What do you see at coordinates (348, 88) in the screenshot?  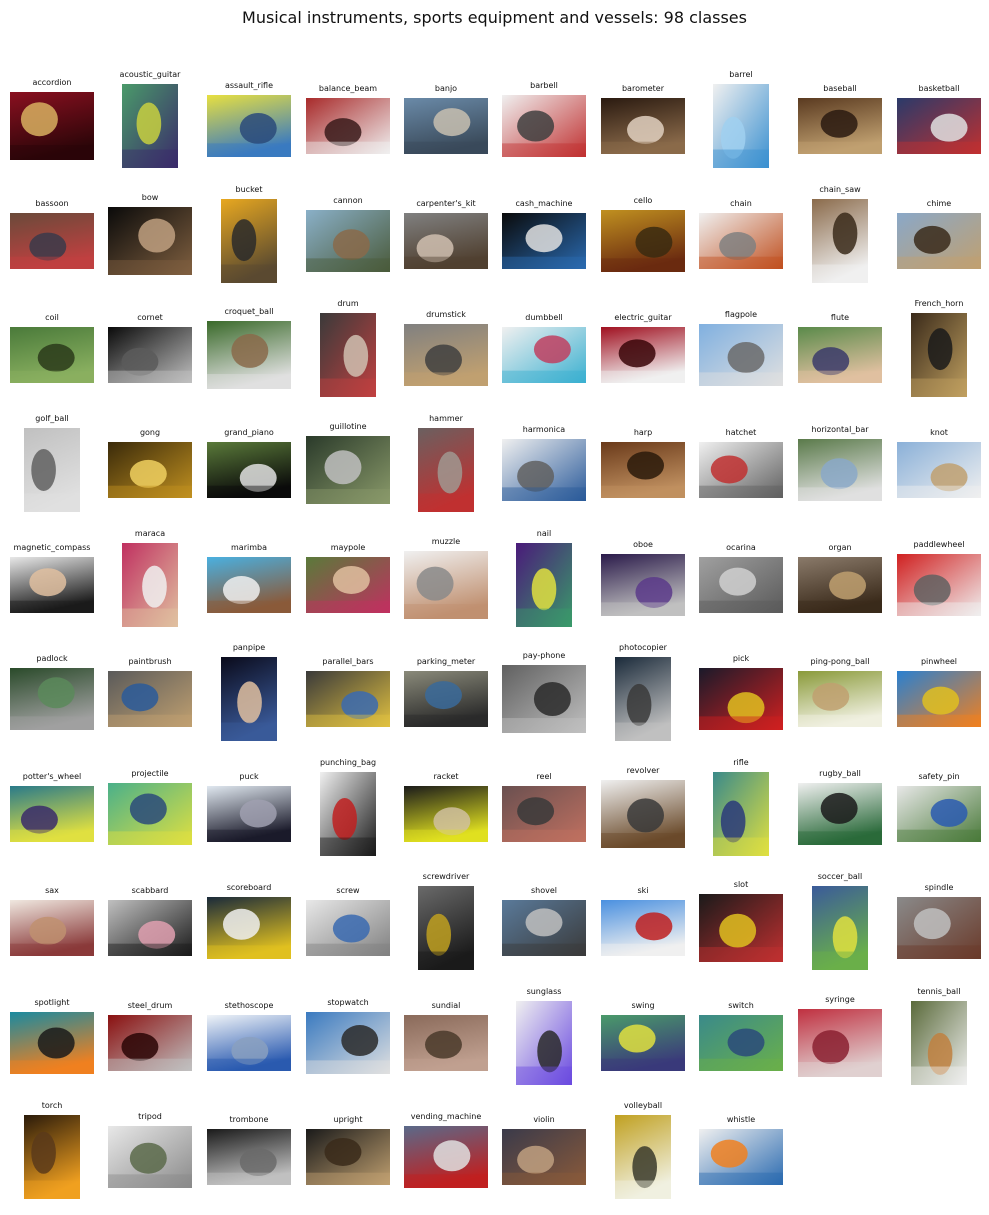 I see `class-label: balance_beam` at bounding box center [348, 88].